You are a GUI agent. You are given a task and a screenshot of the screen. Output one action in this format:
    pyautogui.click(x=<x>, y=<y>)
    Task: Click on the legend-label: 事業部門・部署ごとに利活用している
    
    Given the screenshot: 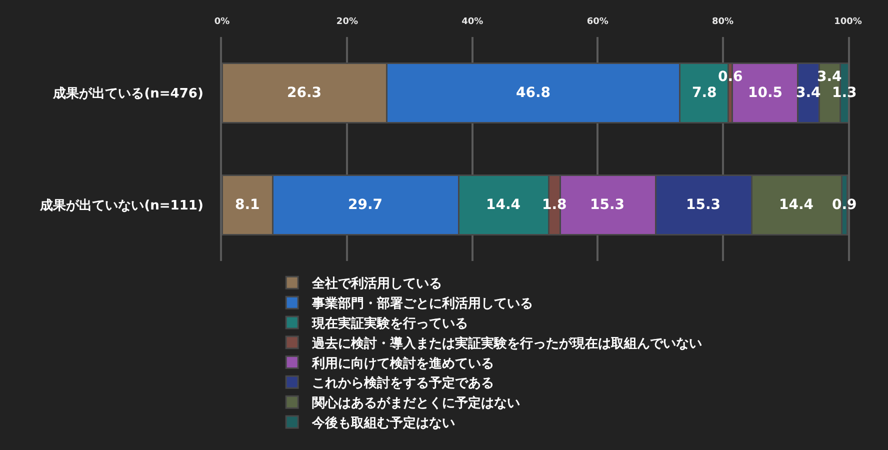 What is the action you would take?
    pyautogui.click(x=422, y=304)
    